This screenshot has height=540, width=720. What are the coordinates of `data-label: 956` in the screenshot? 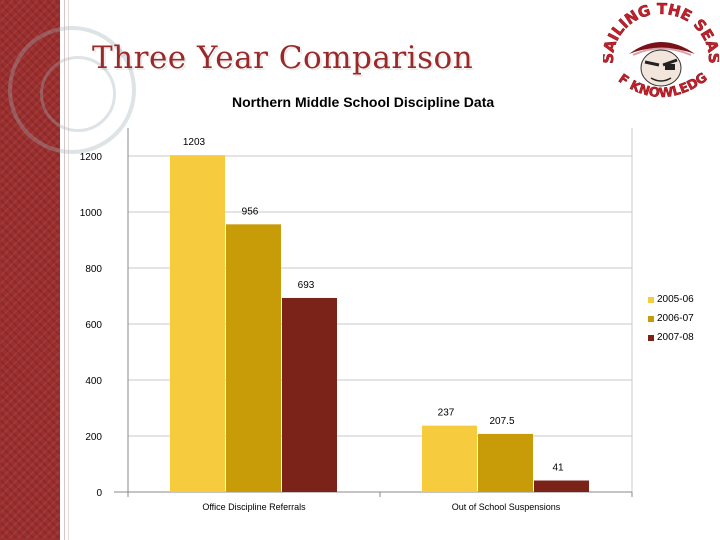 It's located at (250, 211).